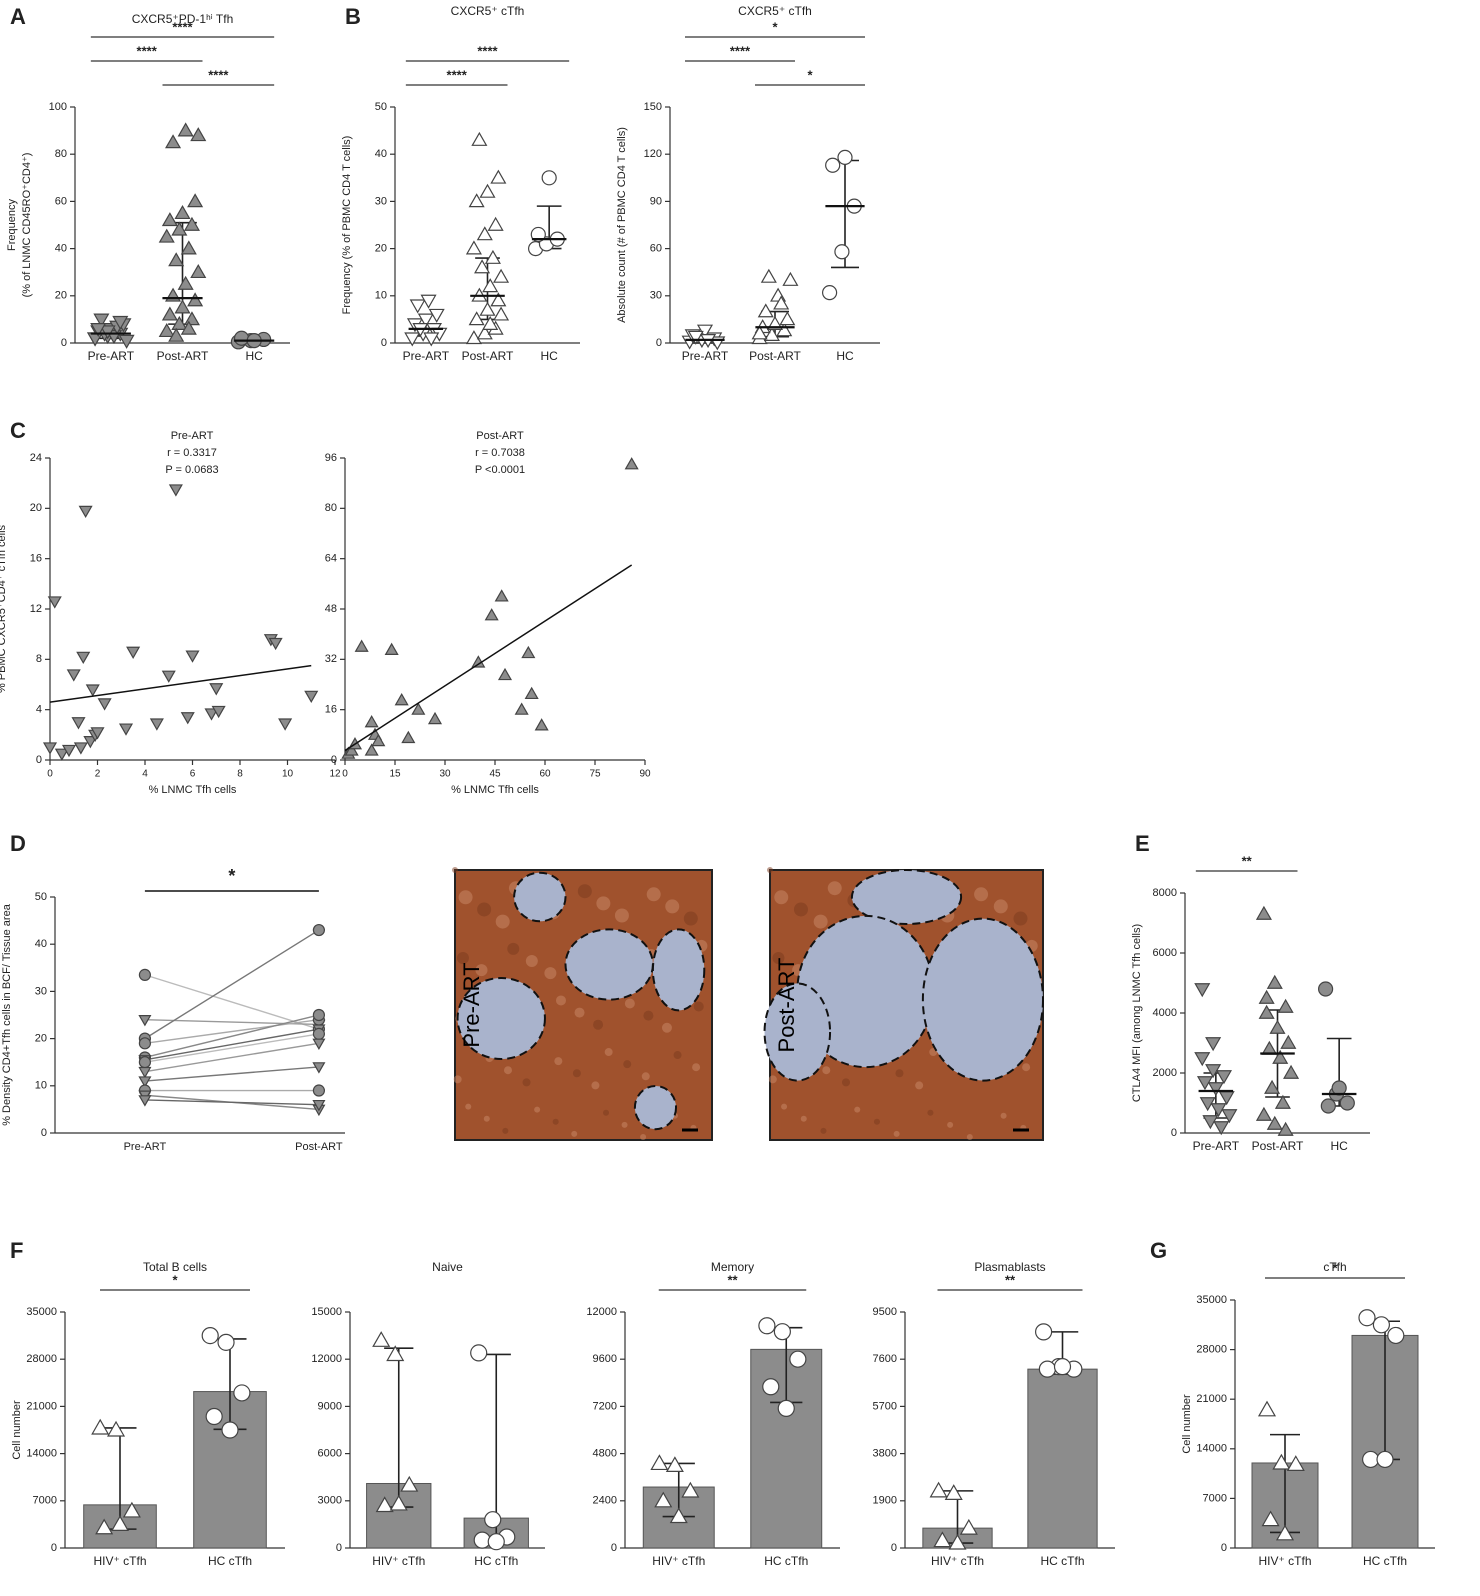  What do you see at coordinates (41, 991) in the screenshot?
I see `y-tick-label: 30` at bounding box center [41, 991].